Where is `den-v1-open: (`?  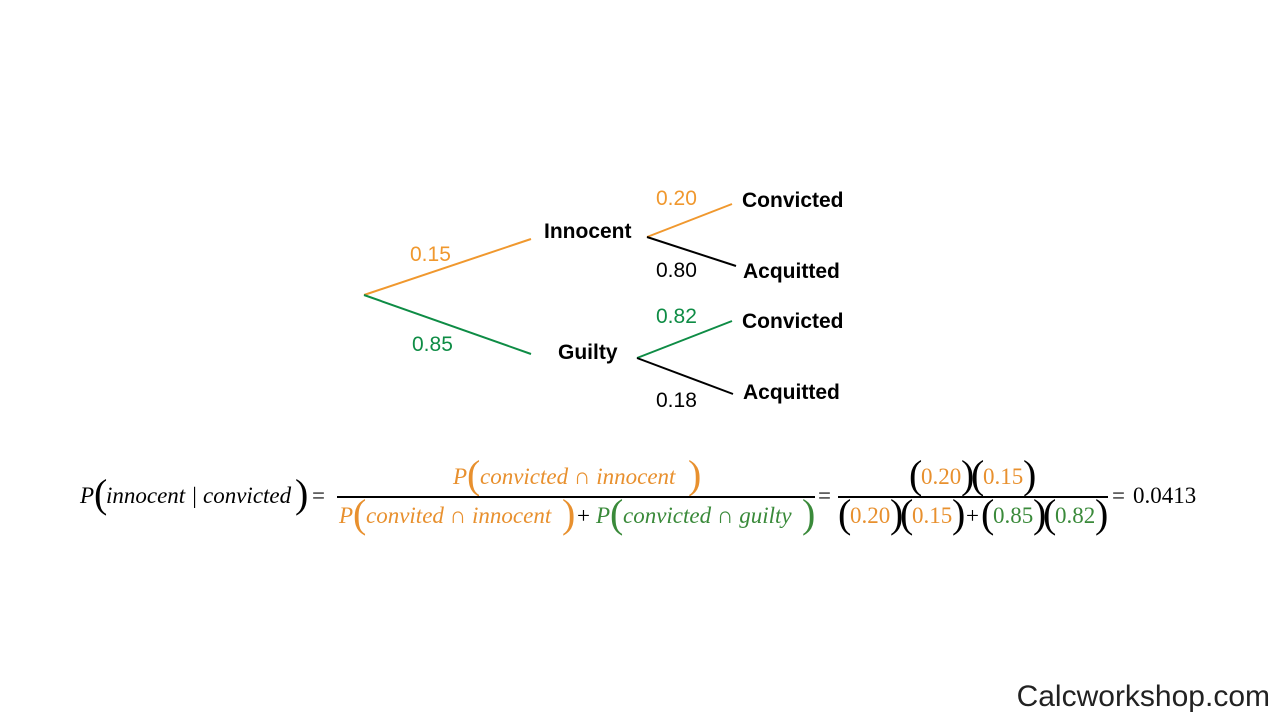 den-v1-open: ( is located at coordinates (845, 513).